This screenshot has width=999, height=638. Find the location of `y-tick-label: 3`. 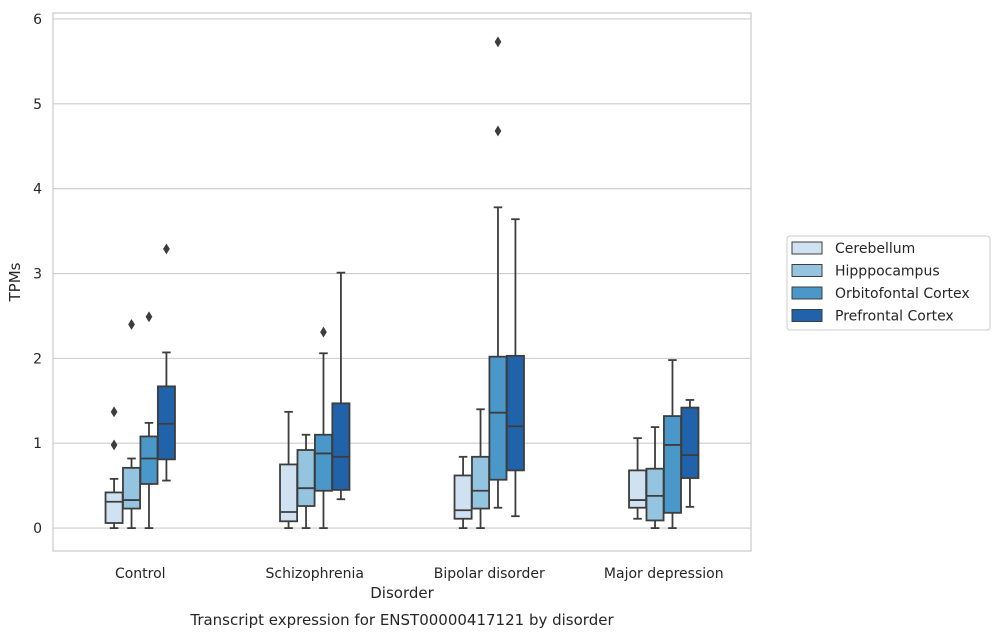

y-tick-label: 3 is located at coordinates (37, 275).